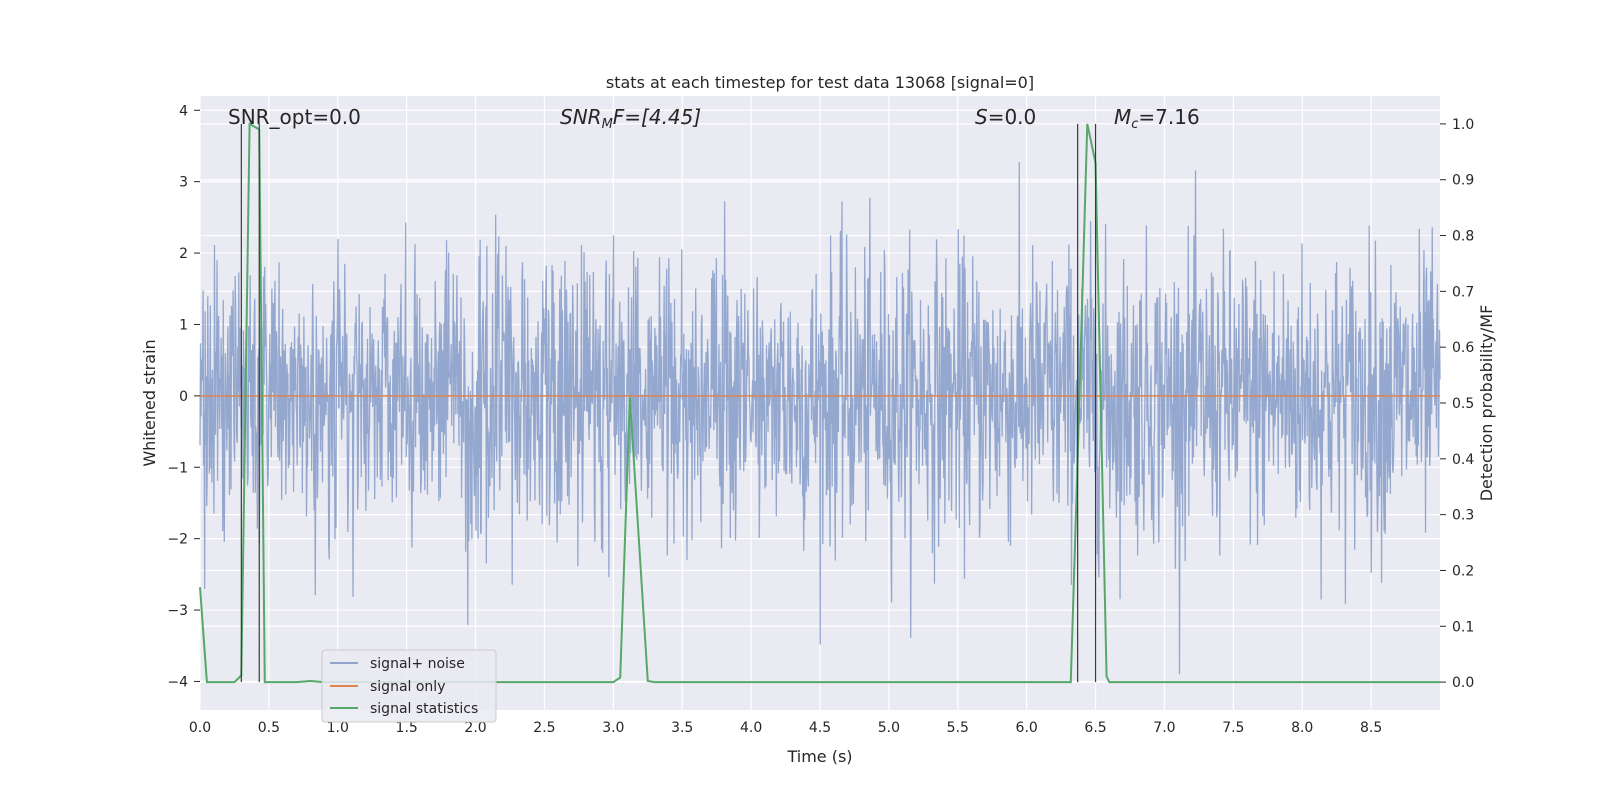 The height and width of the screenshot is (800, 1600). Describe the element at coordinates (958, 728) in the screenshot. I see `x-tick-label: 5.5` at that location.